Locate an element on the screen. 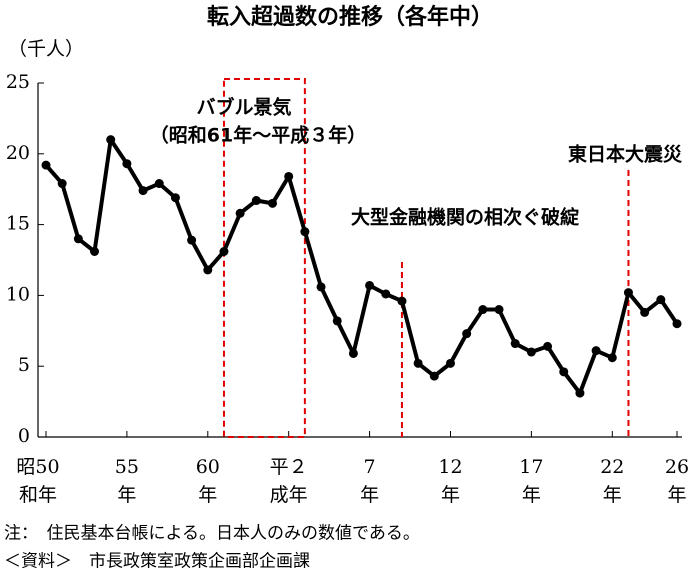 This screenshot has width=700, height=580. note: 注： 住民基本台帳による。日本人のみの数値である。 is located at coordinates (212, 534).